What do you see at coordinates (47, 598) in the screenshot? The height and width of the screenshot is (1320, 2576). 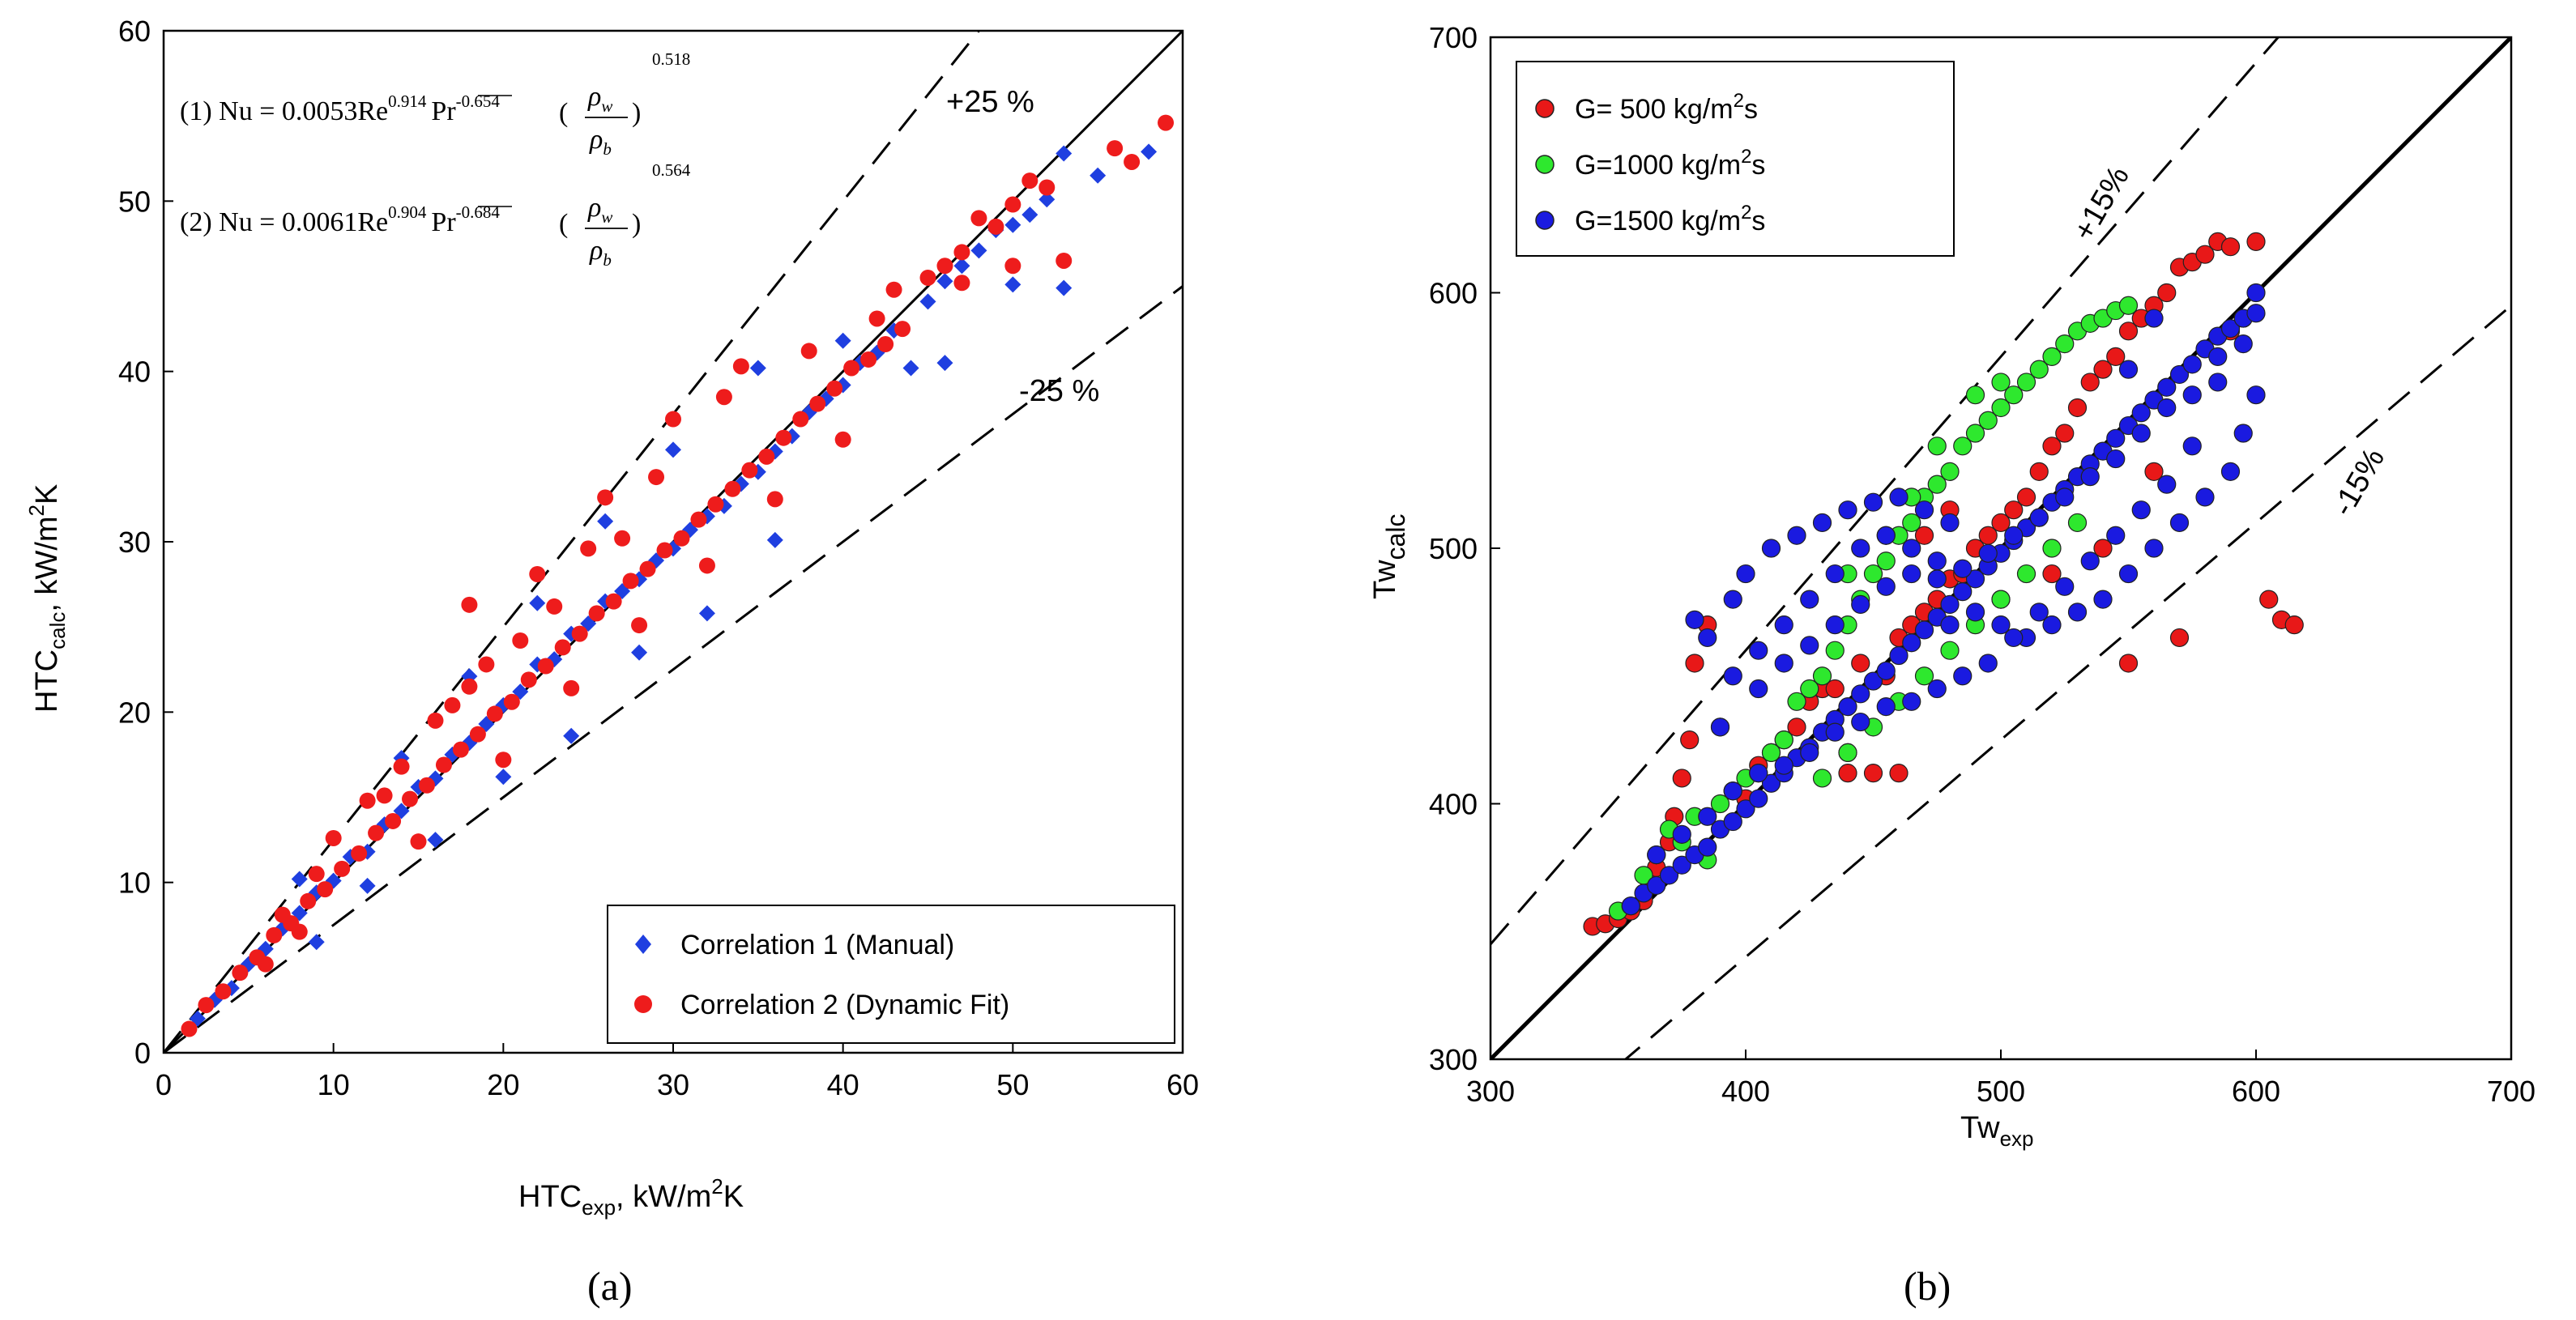 I see `chart-a-ylabel: HTCcalc, kW/m2K` at bounding box center [47, 598].